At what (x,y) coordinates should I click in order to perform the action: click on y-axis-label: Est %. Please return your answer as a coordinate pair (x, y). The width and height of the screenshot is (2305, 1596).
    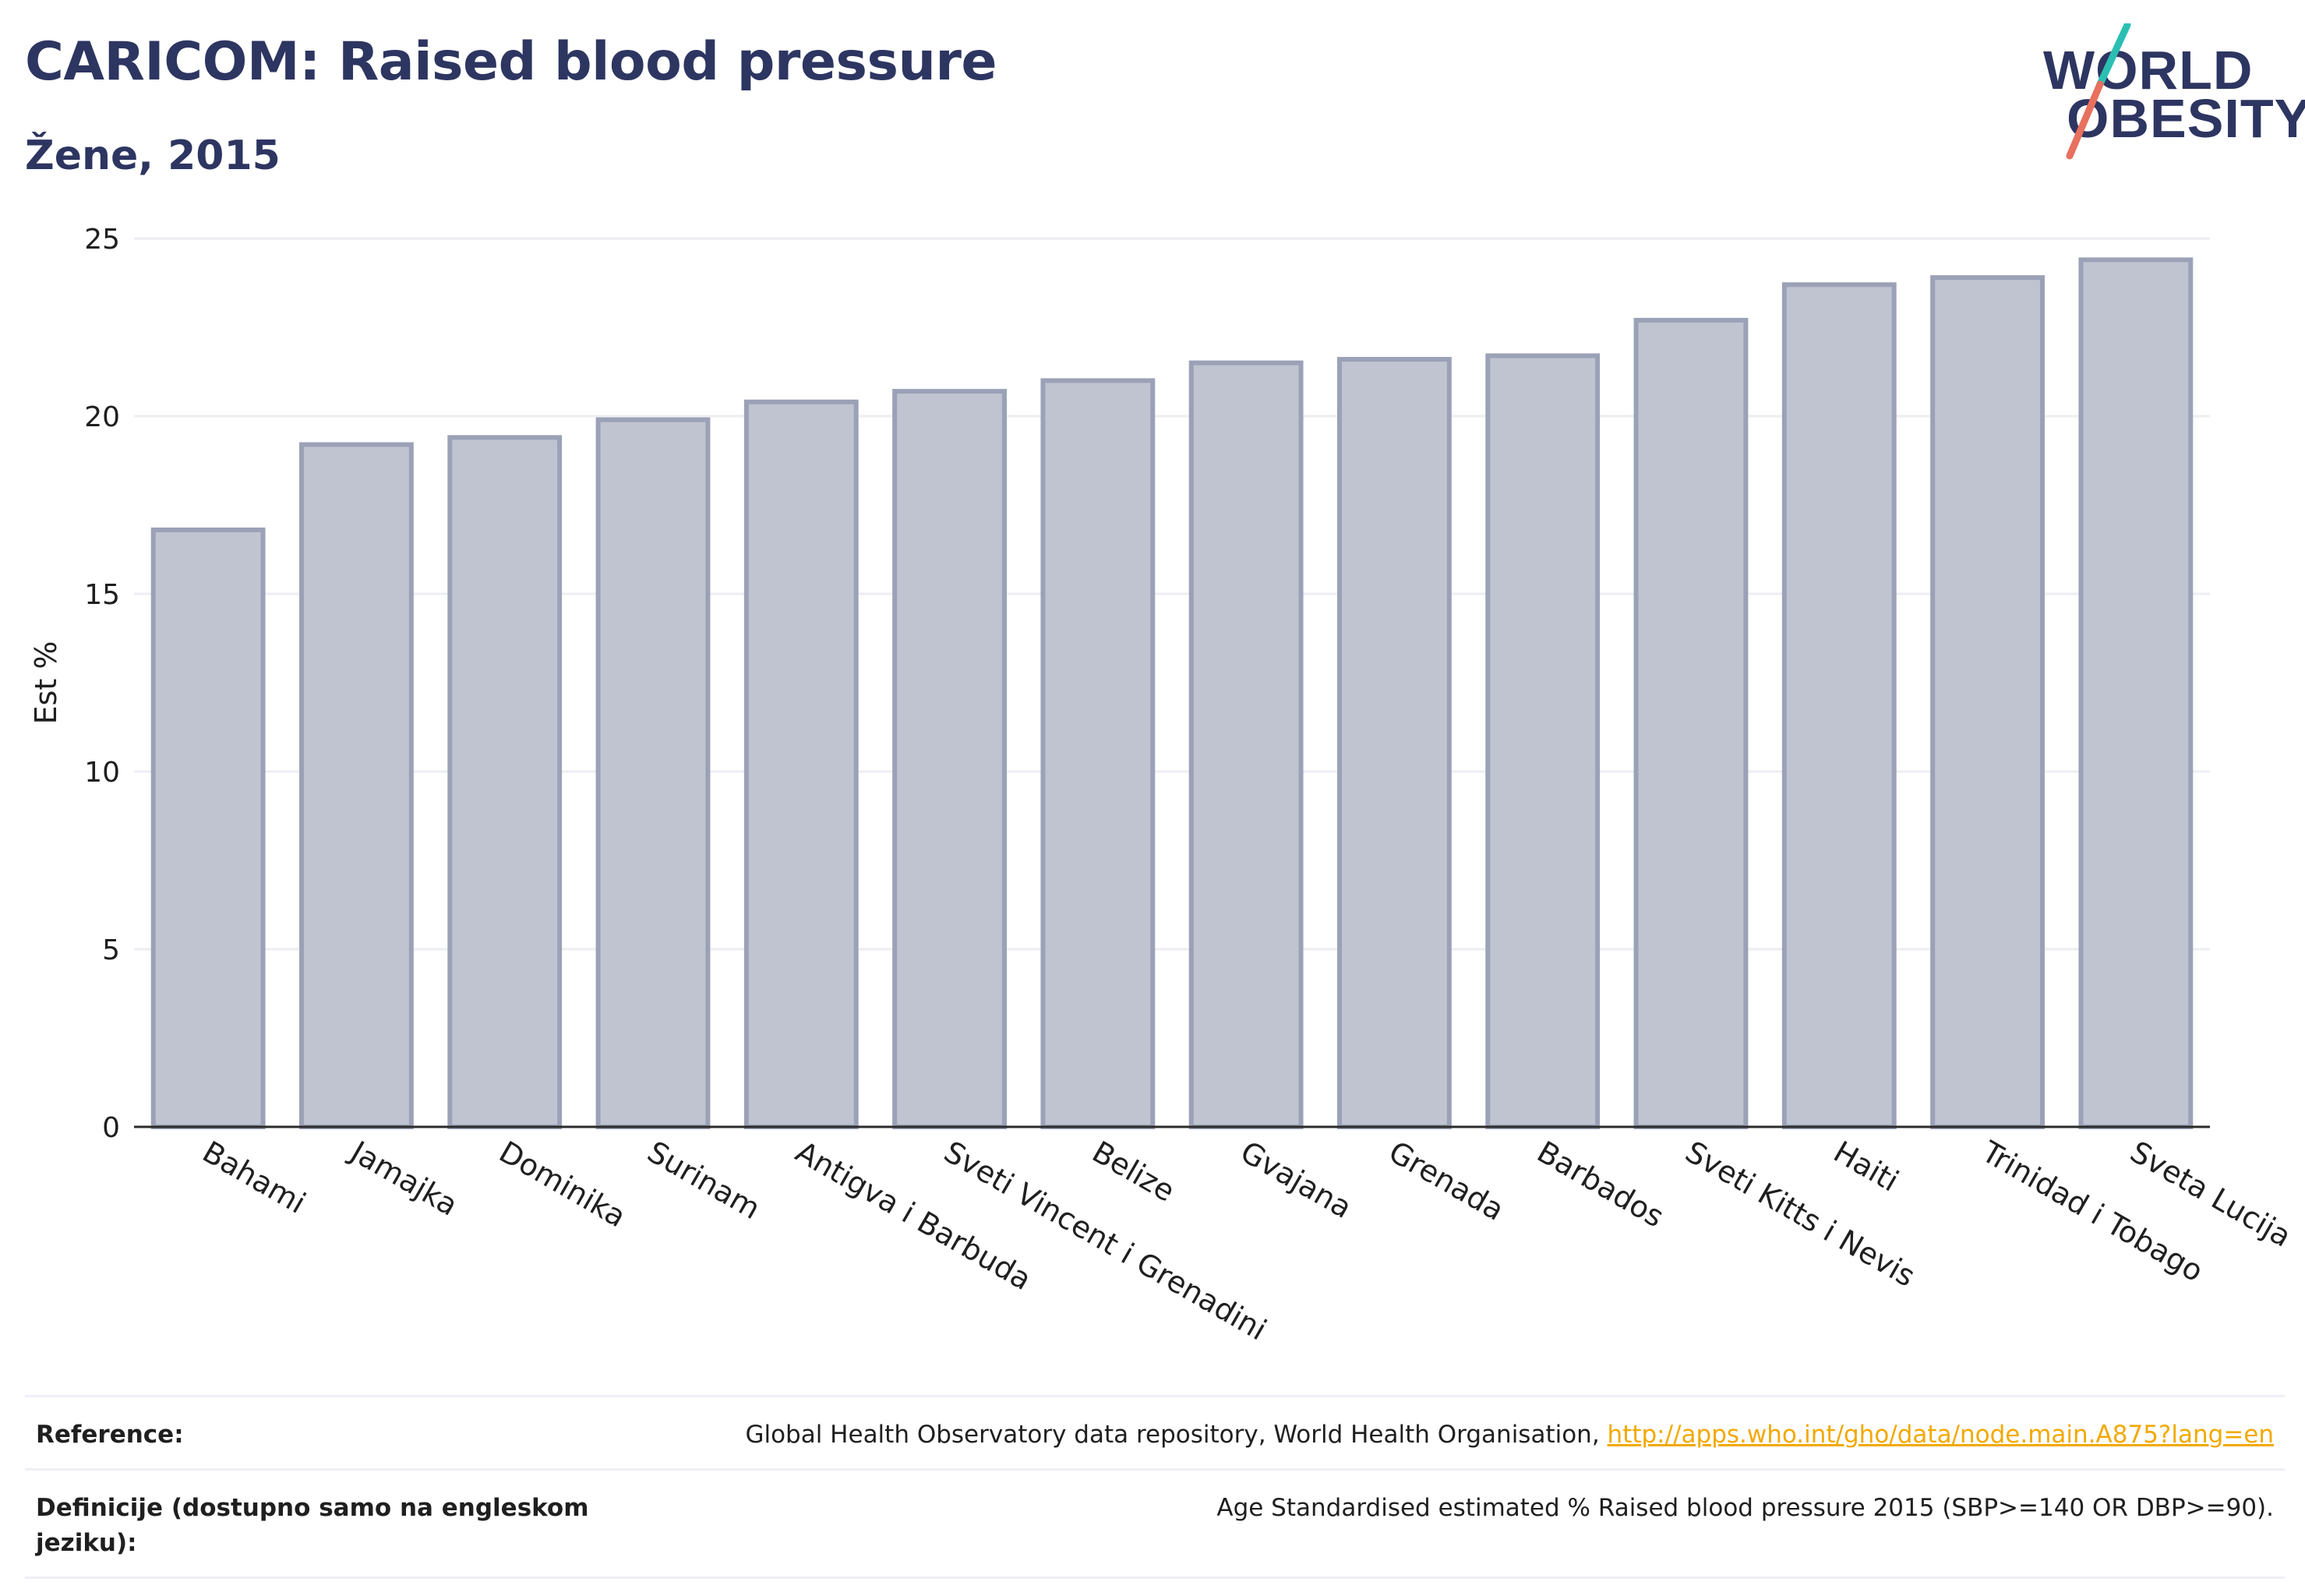
    Looking at the image, I should click on (46, 683).